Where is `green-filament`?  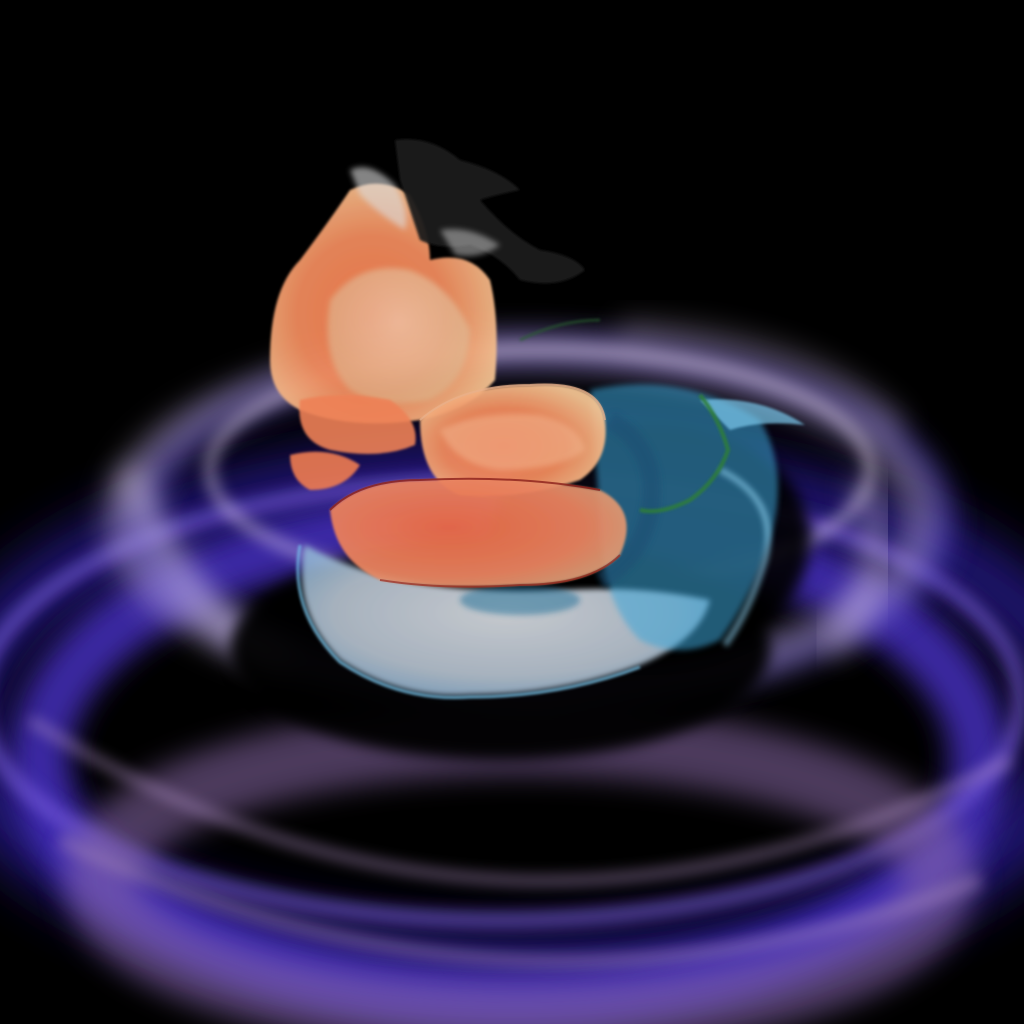 green-filament is located at coordinates (625, 416).